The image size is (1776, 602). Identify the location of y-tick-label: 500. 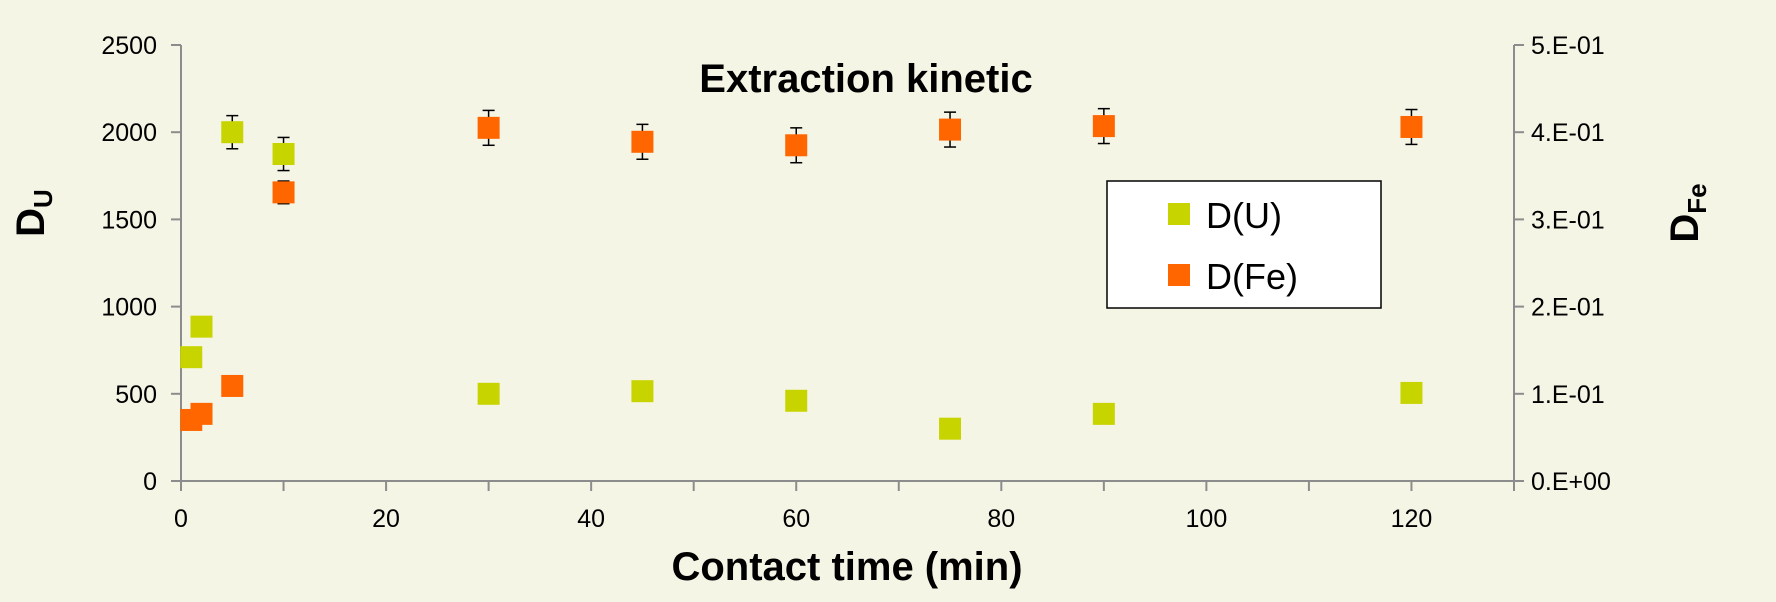
(136, 395).